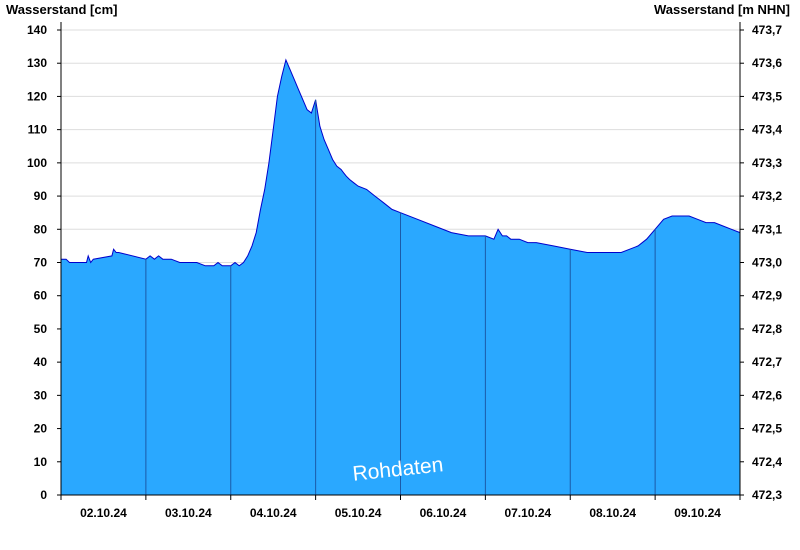  What do you see at coordinates (767, 395) in the screenshot?
I see `y-tick-label-right: 472,6` at bounding box center [767, 395].